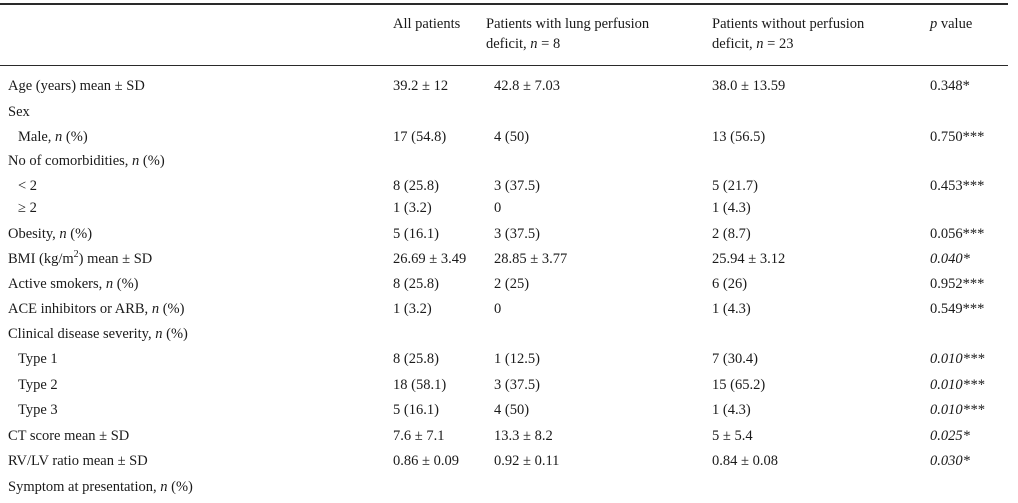 Image resolution: width=1018 pixels, height=503 pixels. I want to click on header-without-line1: Patients without perfusion, so click(788, 24).